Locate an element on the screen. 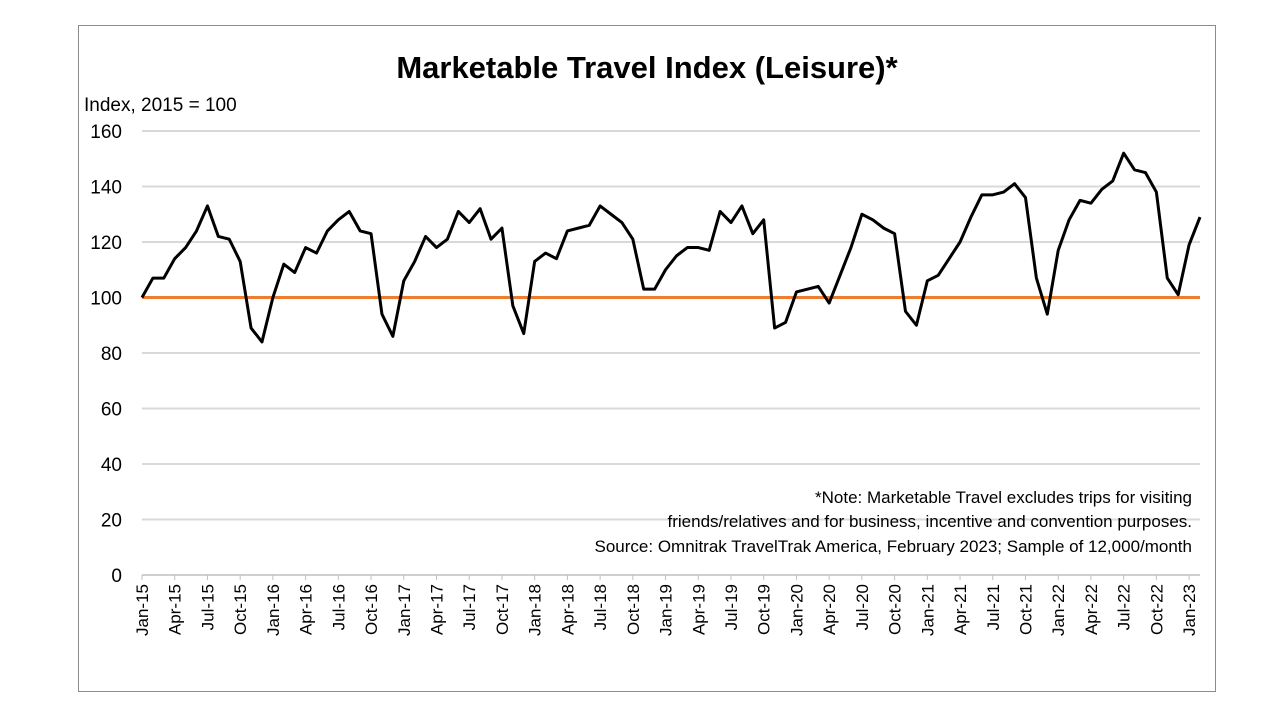  x-tick-label: Jan-23 is located at coordinates (1189, 610).